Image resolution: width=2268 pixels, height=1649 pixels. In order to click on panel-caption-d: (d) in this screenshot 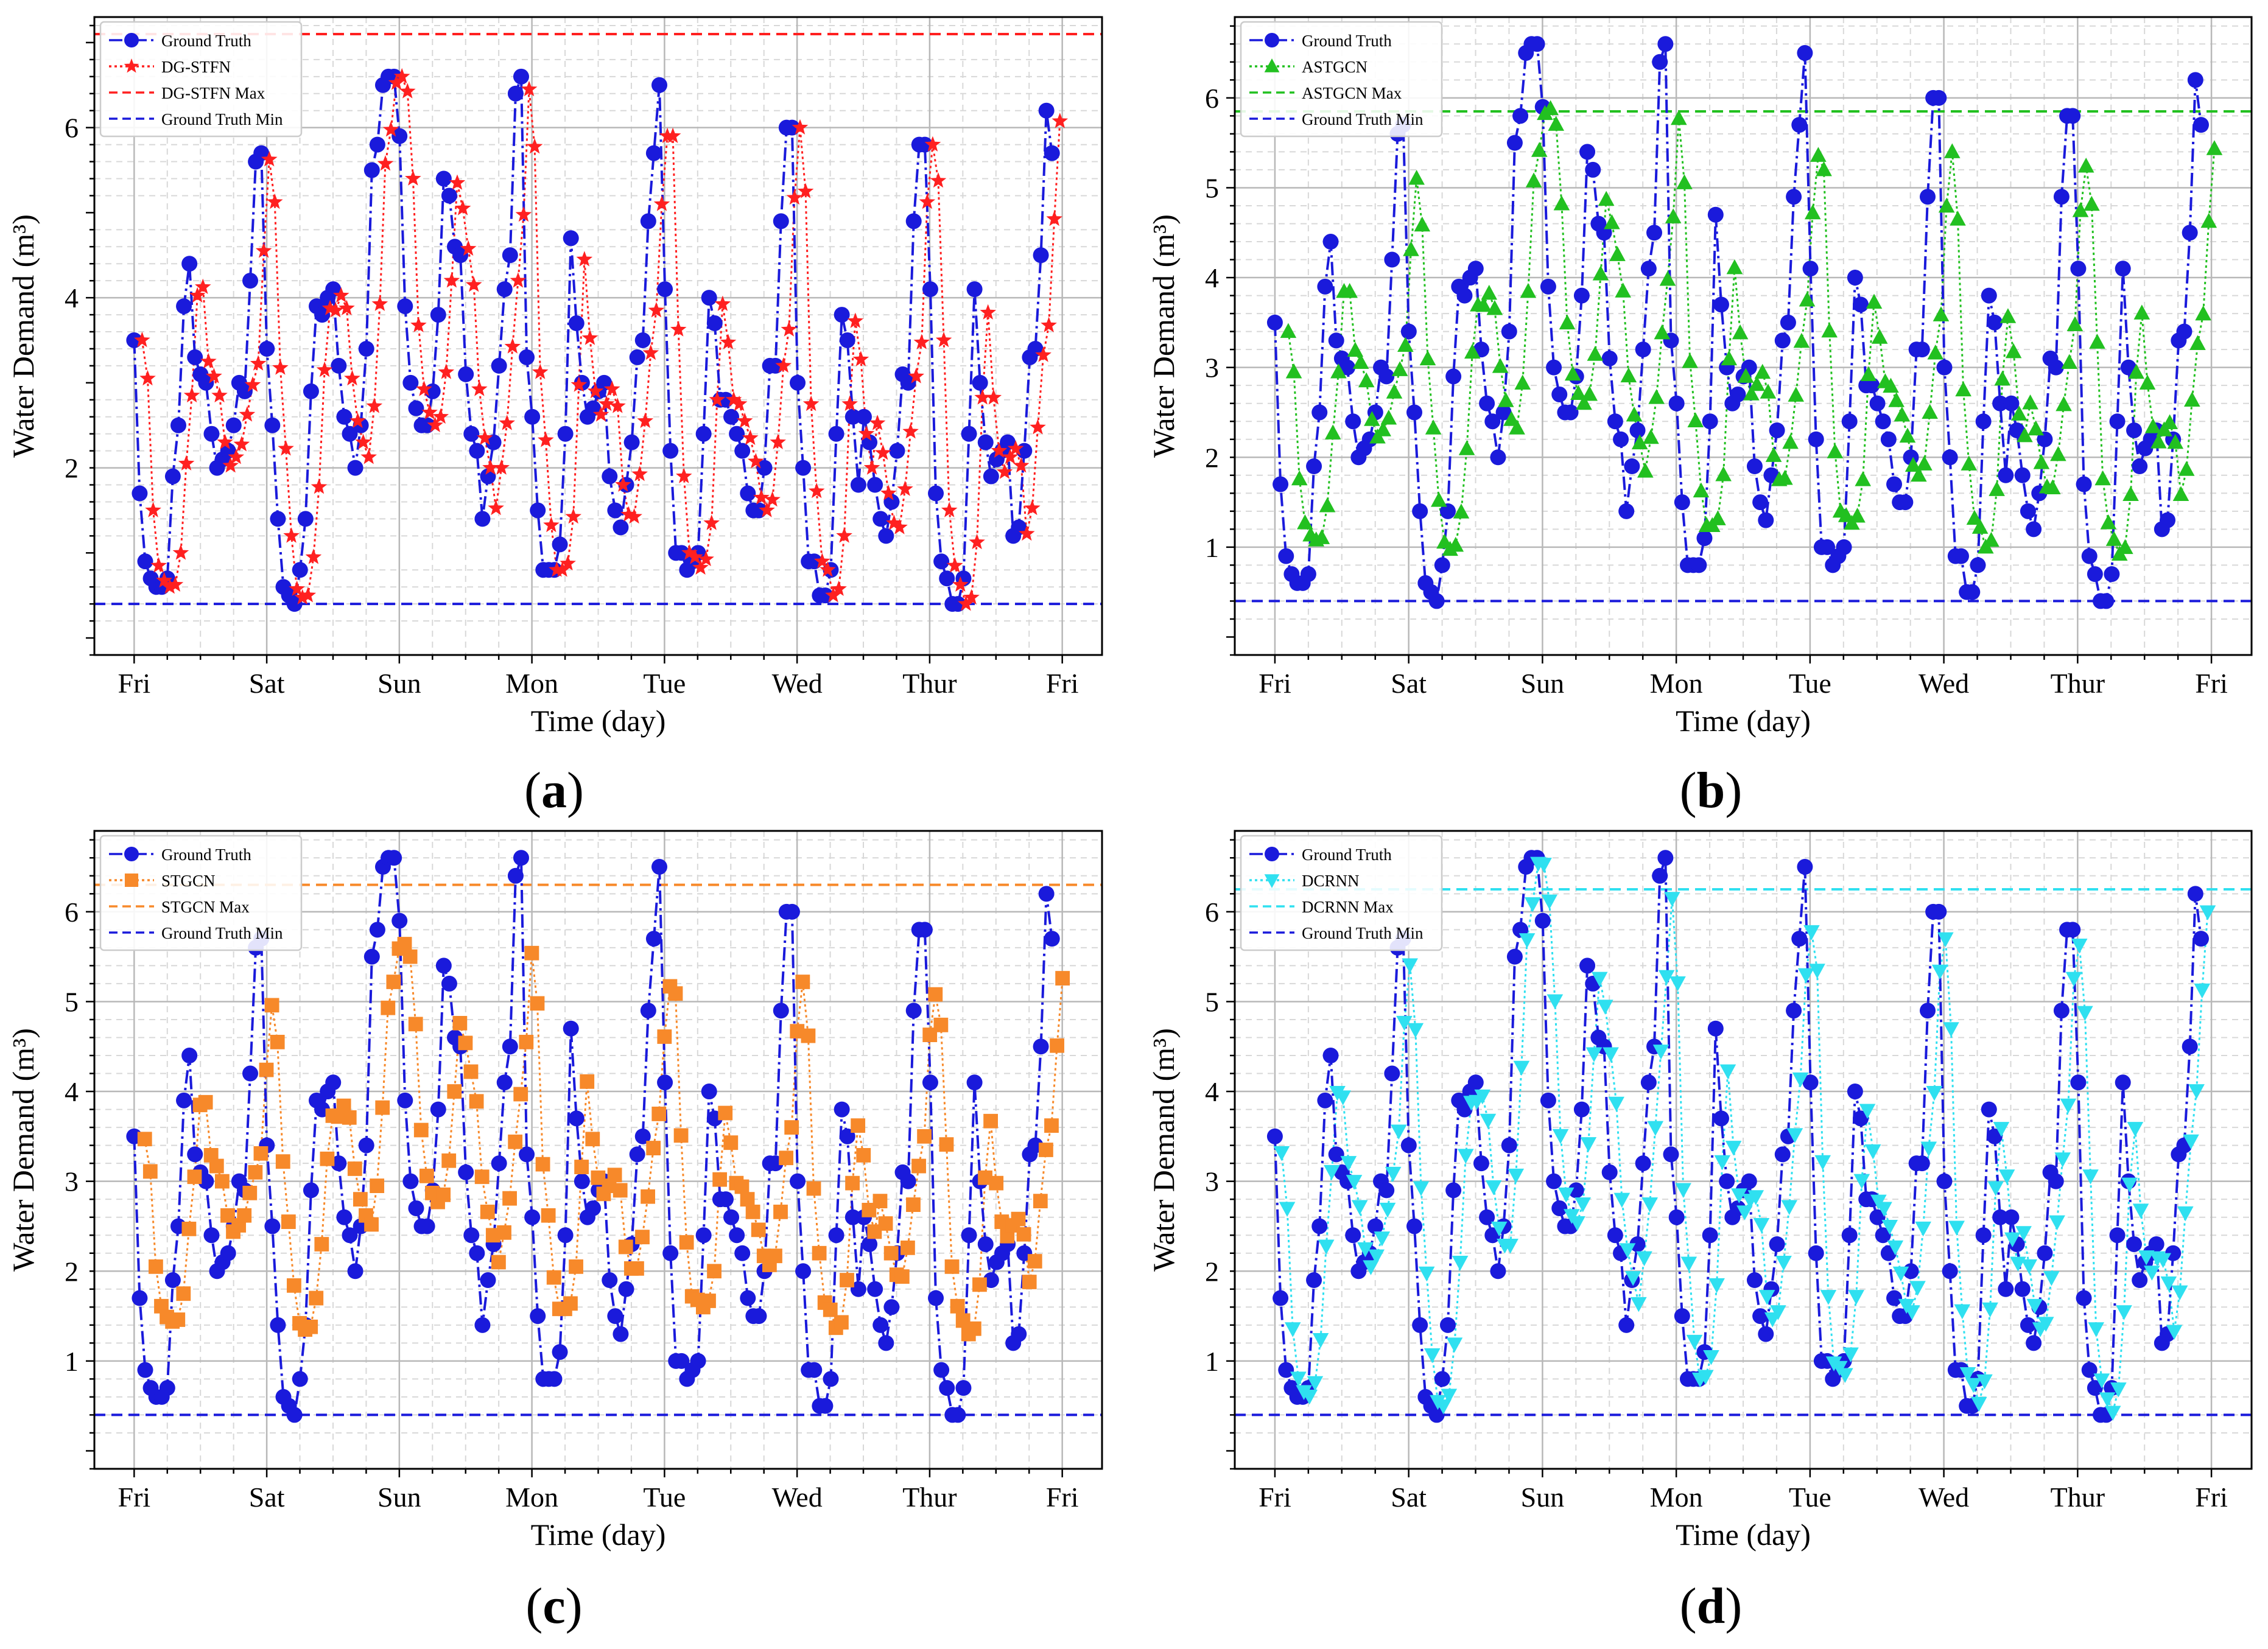, I will do `click(1711, 1606)`.